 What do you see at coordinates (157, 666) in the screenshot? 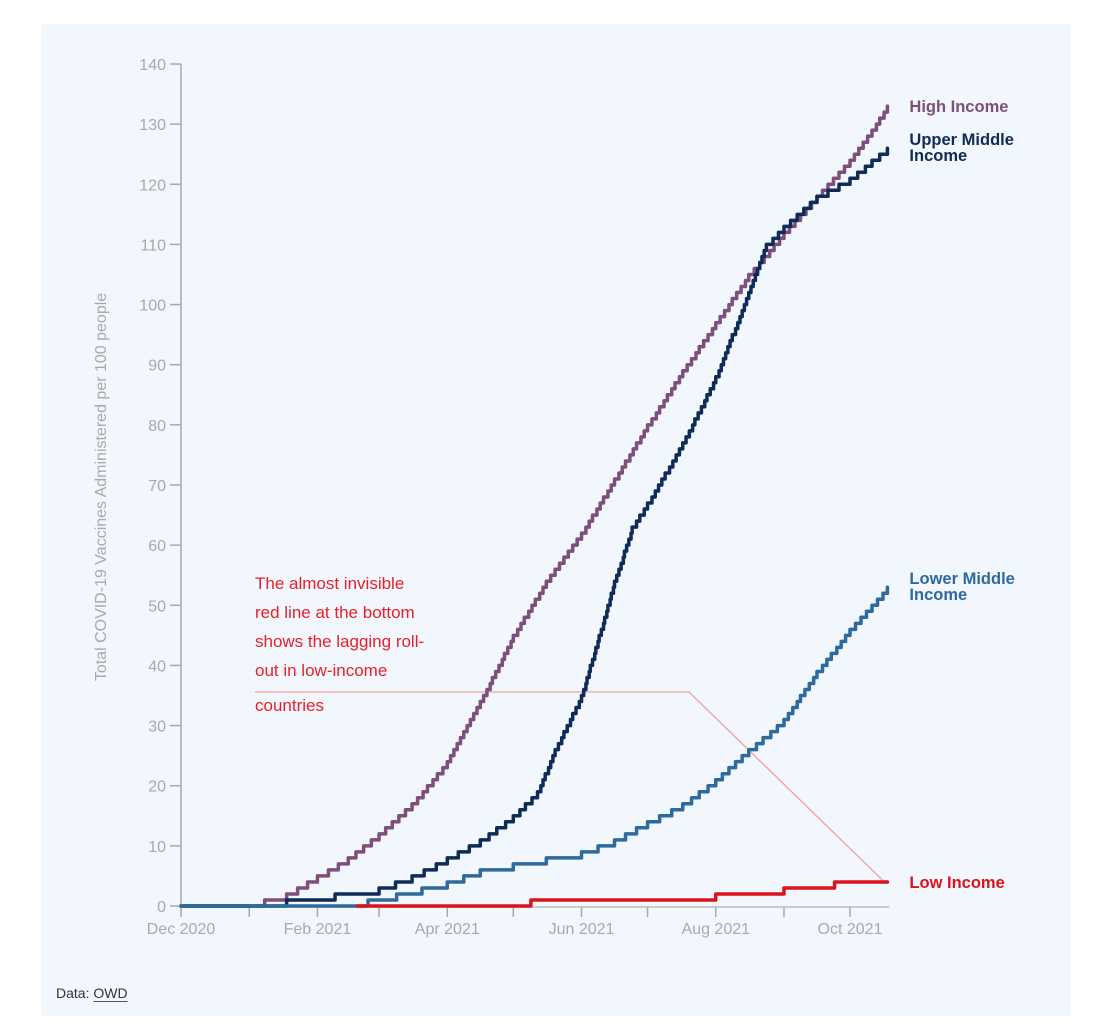
I see `y-tick-label: 40` at bounding box center [157, 666].